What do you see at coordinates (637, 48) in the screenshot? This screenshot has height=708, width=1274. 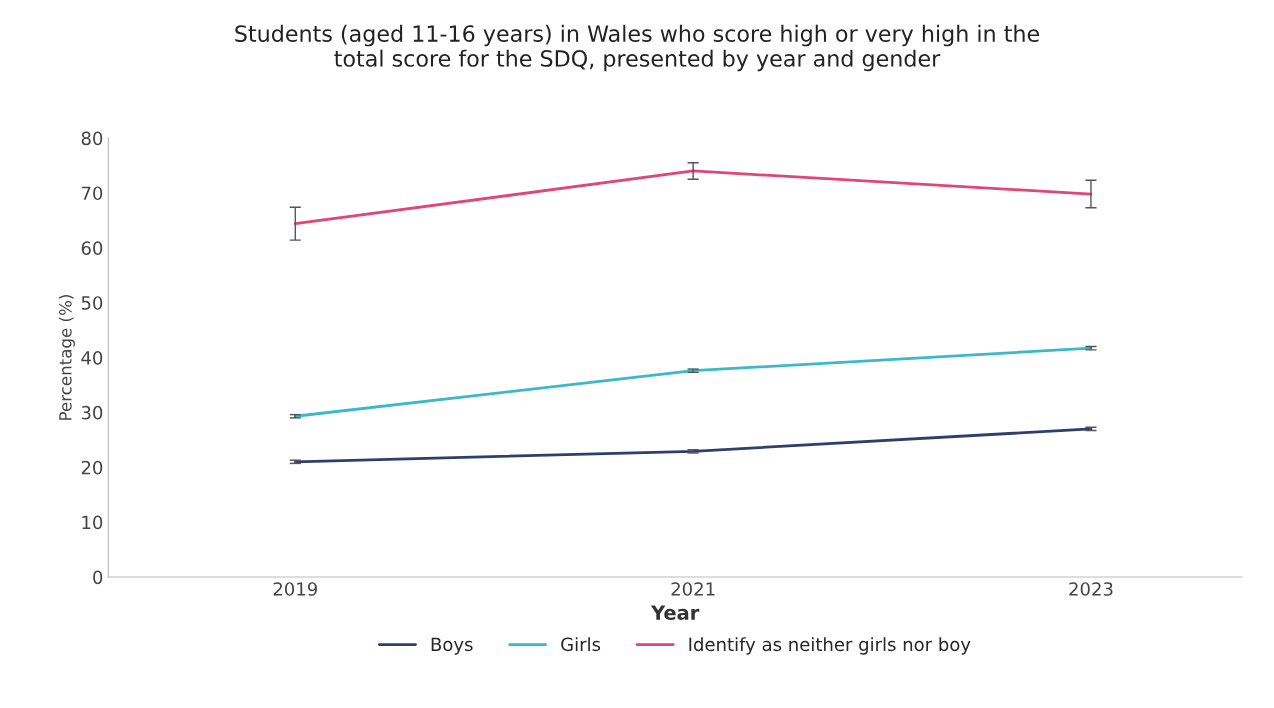 I see `chart-title: Students (aged 11-16 years) in Wales who score high or very high in the total score for the SDQ, presented by year and gender` at bounding box center [637, 48].